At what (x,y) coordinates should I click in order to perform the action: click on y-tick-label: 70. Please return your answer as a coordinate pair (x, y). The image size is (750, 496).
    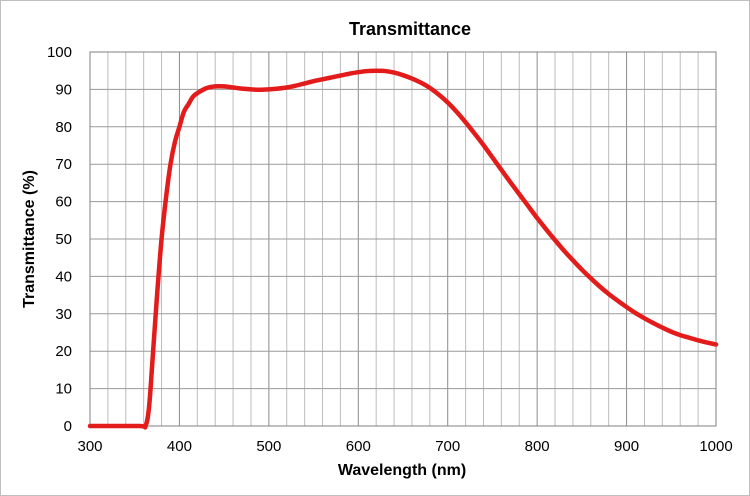
    Looking at the image, I should click on (63, 164).